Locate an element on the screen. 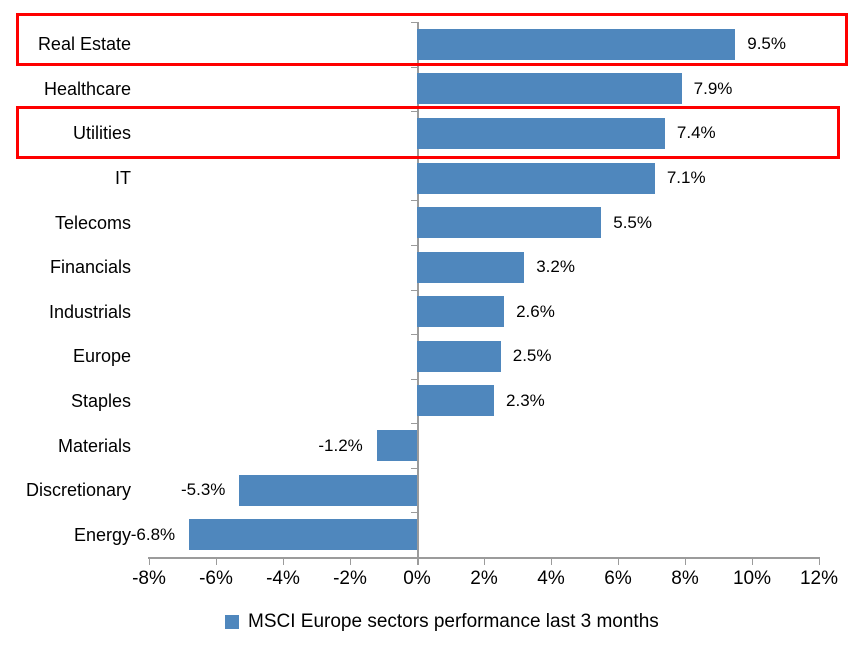 The width and height of the screenshot is (852, 651). category-label-europe: Europe is located at coordinates (101, 356).